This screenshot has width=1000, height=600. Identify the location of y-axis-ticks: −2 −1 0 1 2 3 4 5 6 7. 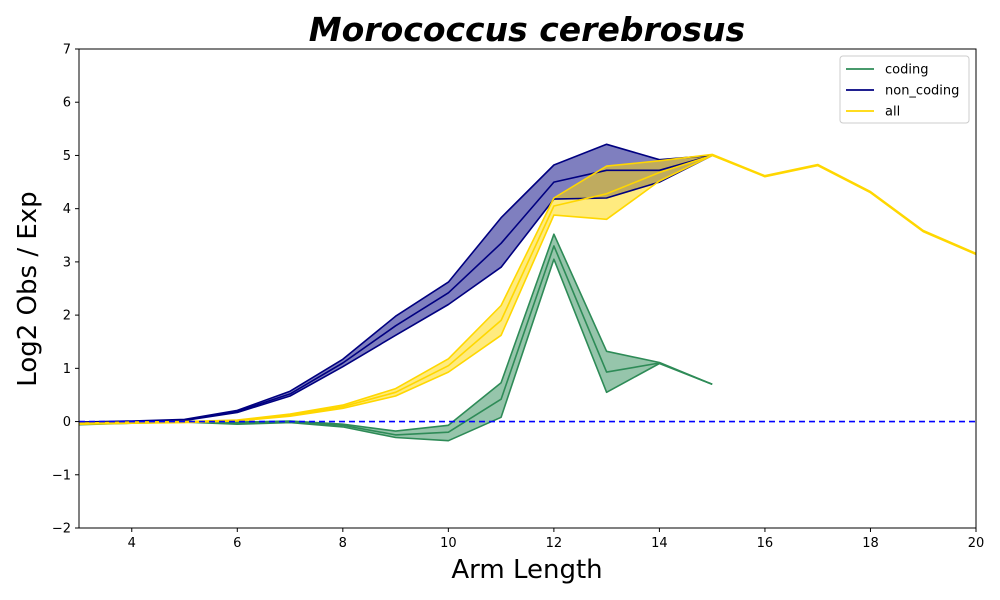
(65, 290).